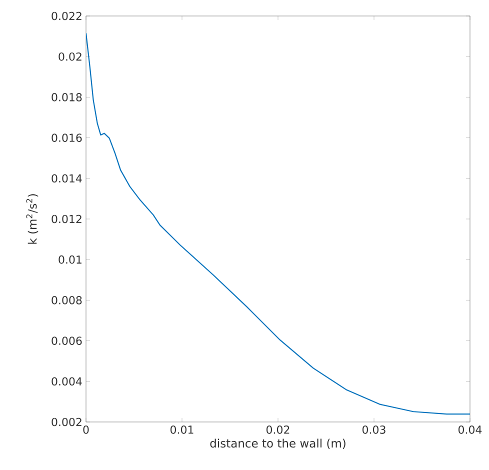 The height and width of the screenshot is (470, 489). I want to click on y-tick-label: 0.014, so click(67, 178).